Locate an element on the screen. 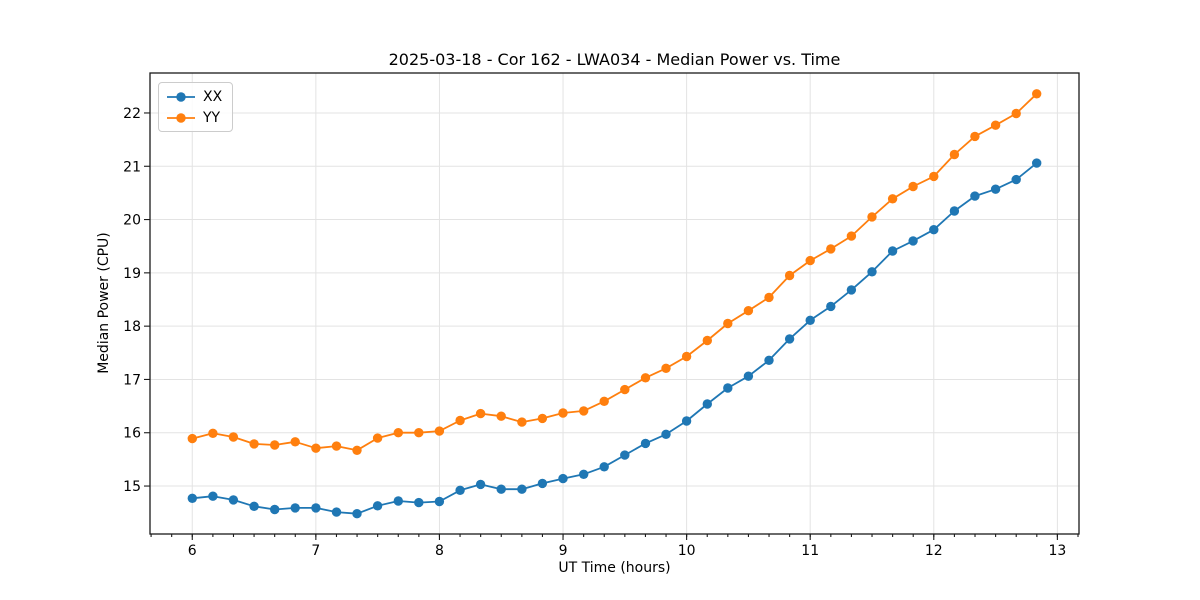  legend-label-xx: XX is located at coordinates (213, 96).